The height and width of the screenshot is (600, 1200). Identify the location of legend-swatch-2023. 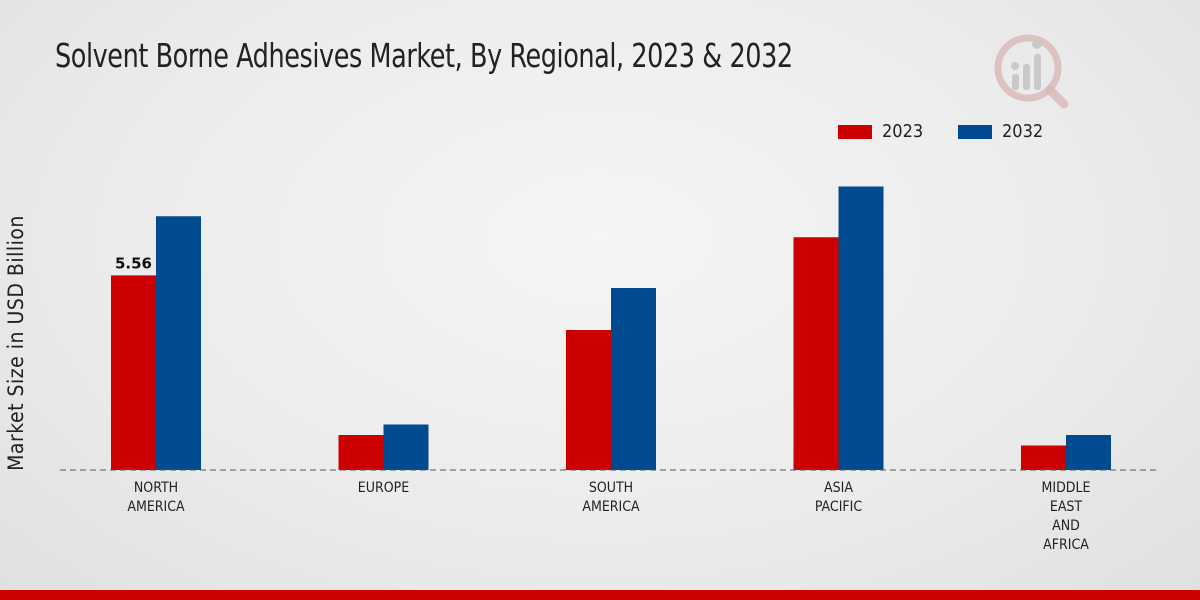
(855, 131).